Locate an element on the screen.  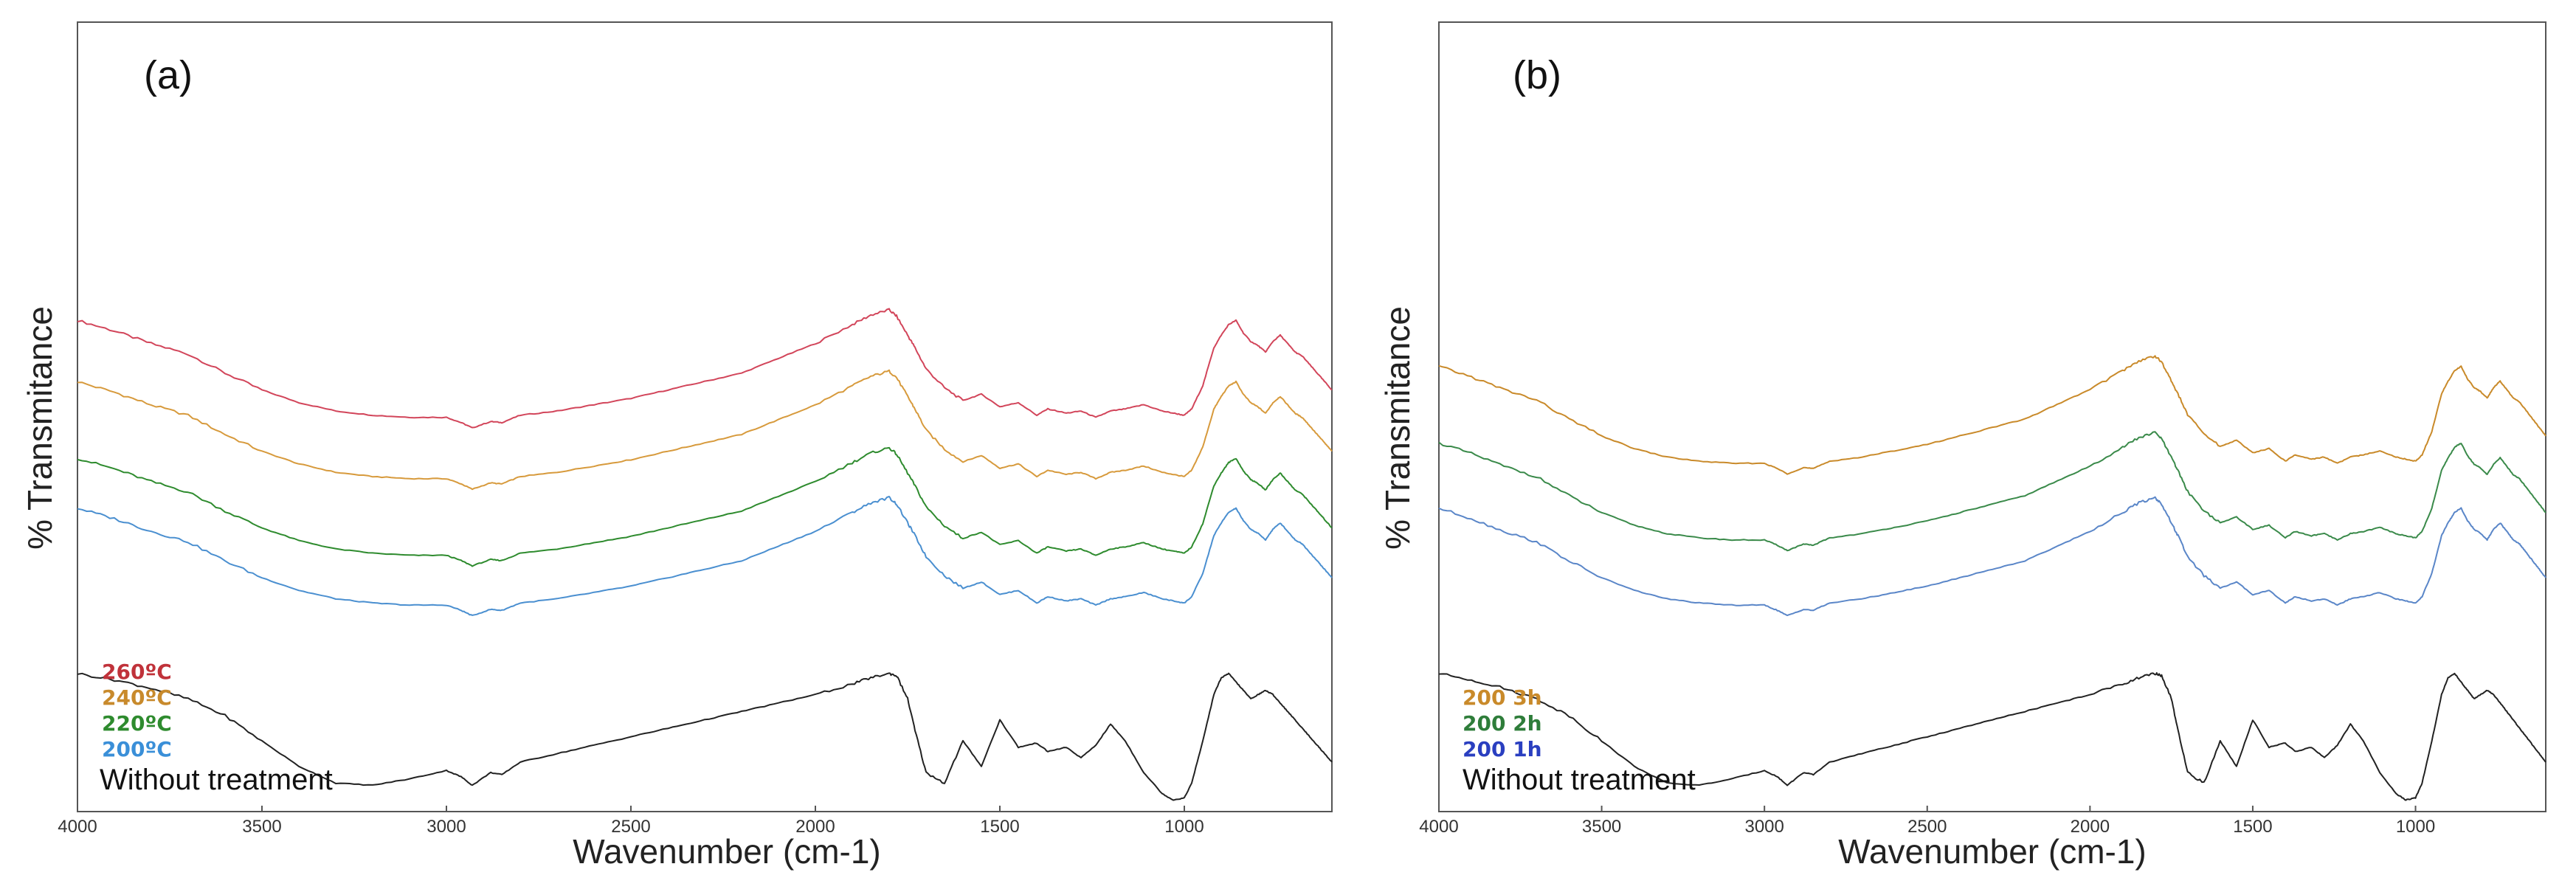
panel-a-legend-240: 240ºC is located at coordinates (137, 697).